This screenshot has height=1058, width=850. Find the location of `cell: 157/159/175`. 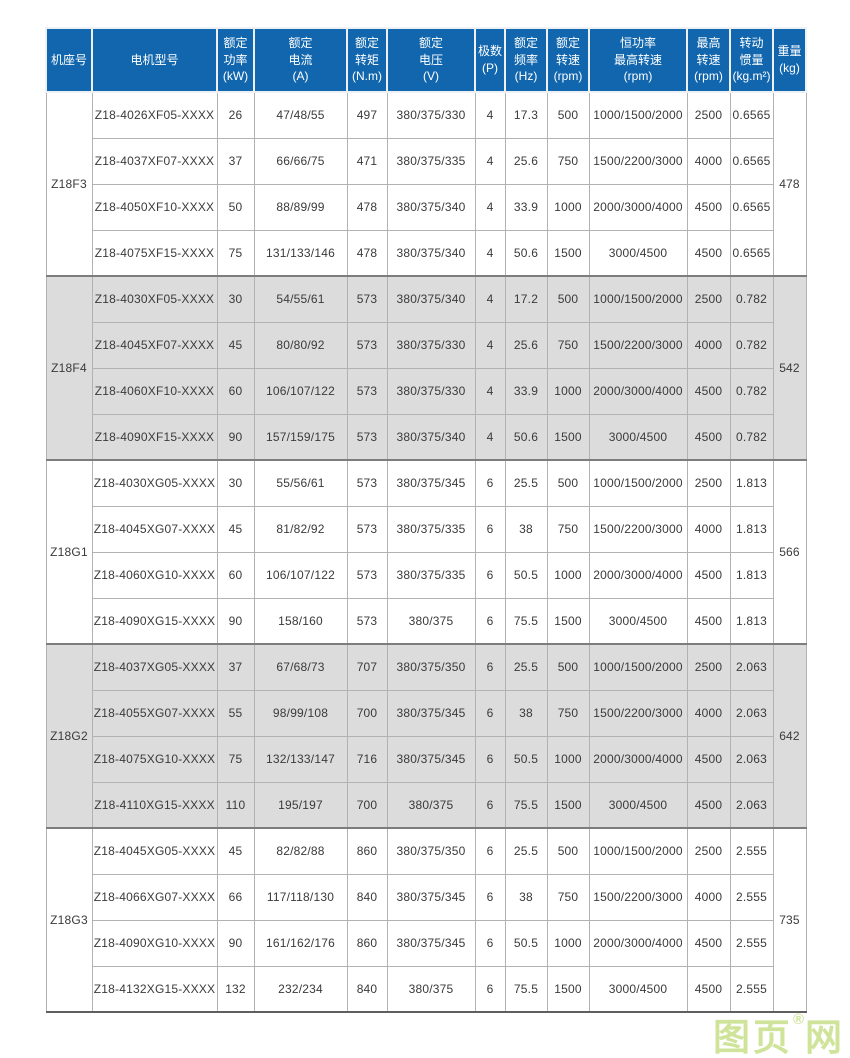

cell: 157/159/175 is located at coordinates (300, 437).